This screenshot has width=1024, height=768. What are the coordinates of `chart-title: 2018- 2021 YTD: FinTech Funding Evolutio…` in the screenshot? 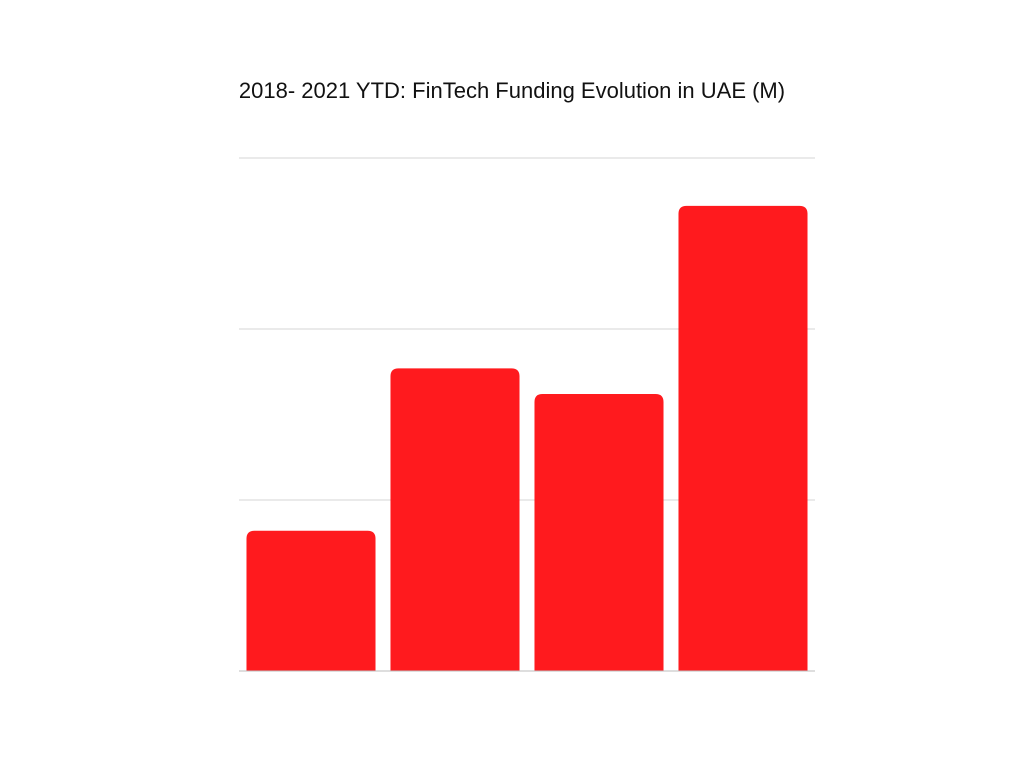 It's located at (512, 90).